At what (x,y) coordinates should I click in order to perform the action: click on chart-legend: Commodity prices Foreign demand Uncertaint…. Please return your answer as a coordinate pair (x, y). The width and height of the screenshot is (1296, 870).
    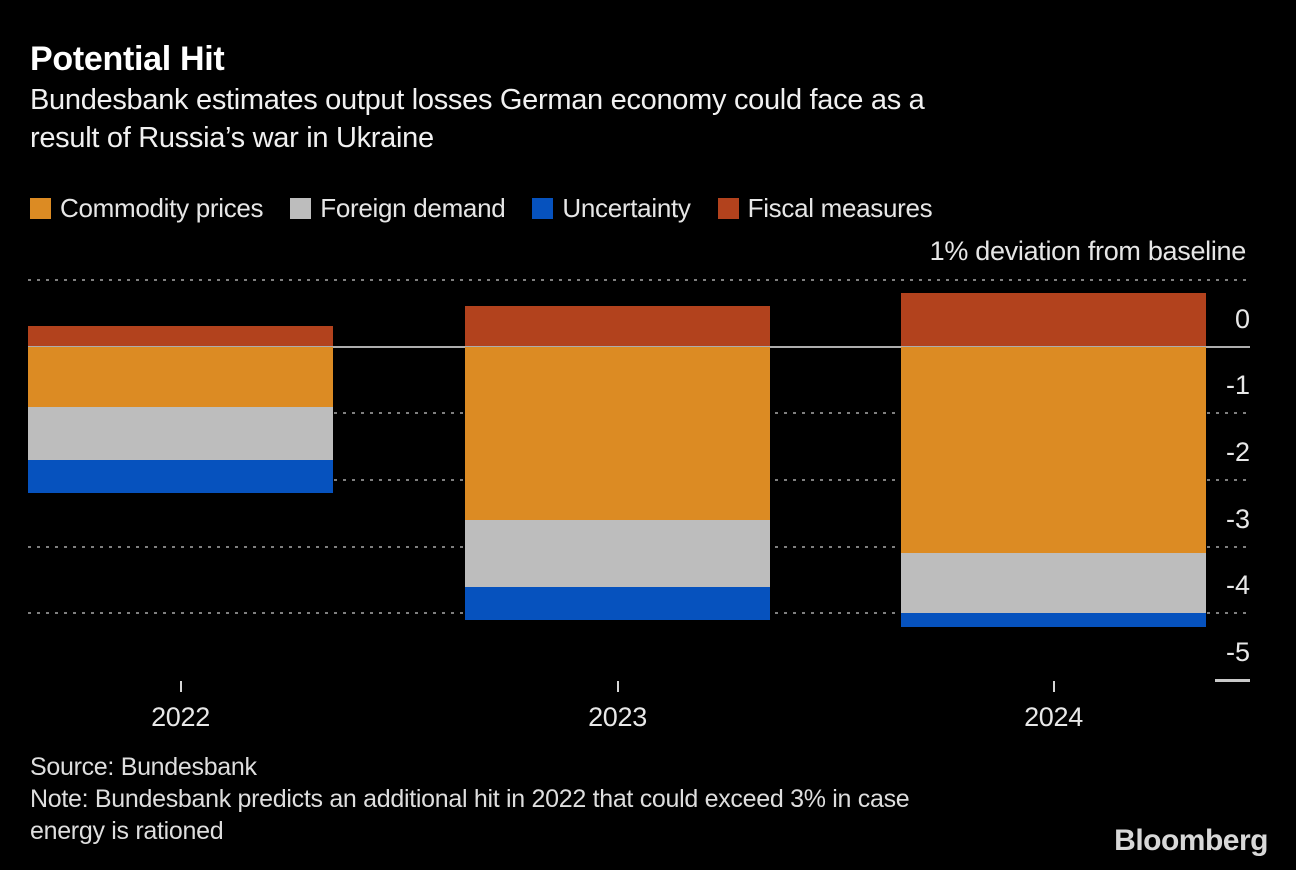
    Looking at the image, I should click on (481, 208).